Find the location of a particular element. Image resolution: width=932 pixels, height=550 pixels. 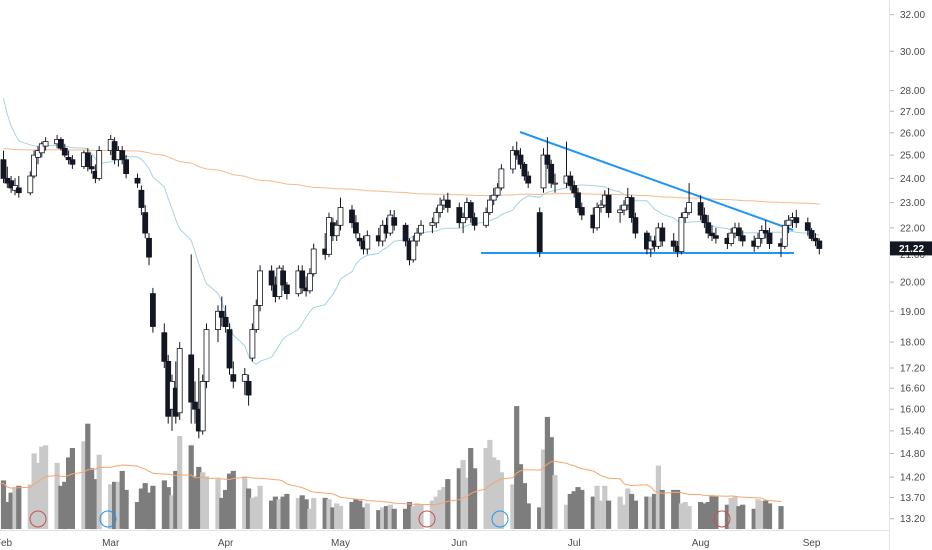

descending-trendline is located at coordinates (656, 181).